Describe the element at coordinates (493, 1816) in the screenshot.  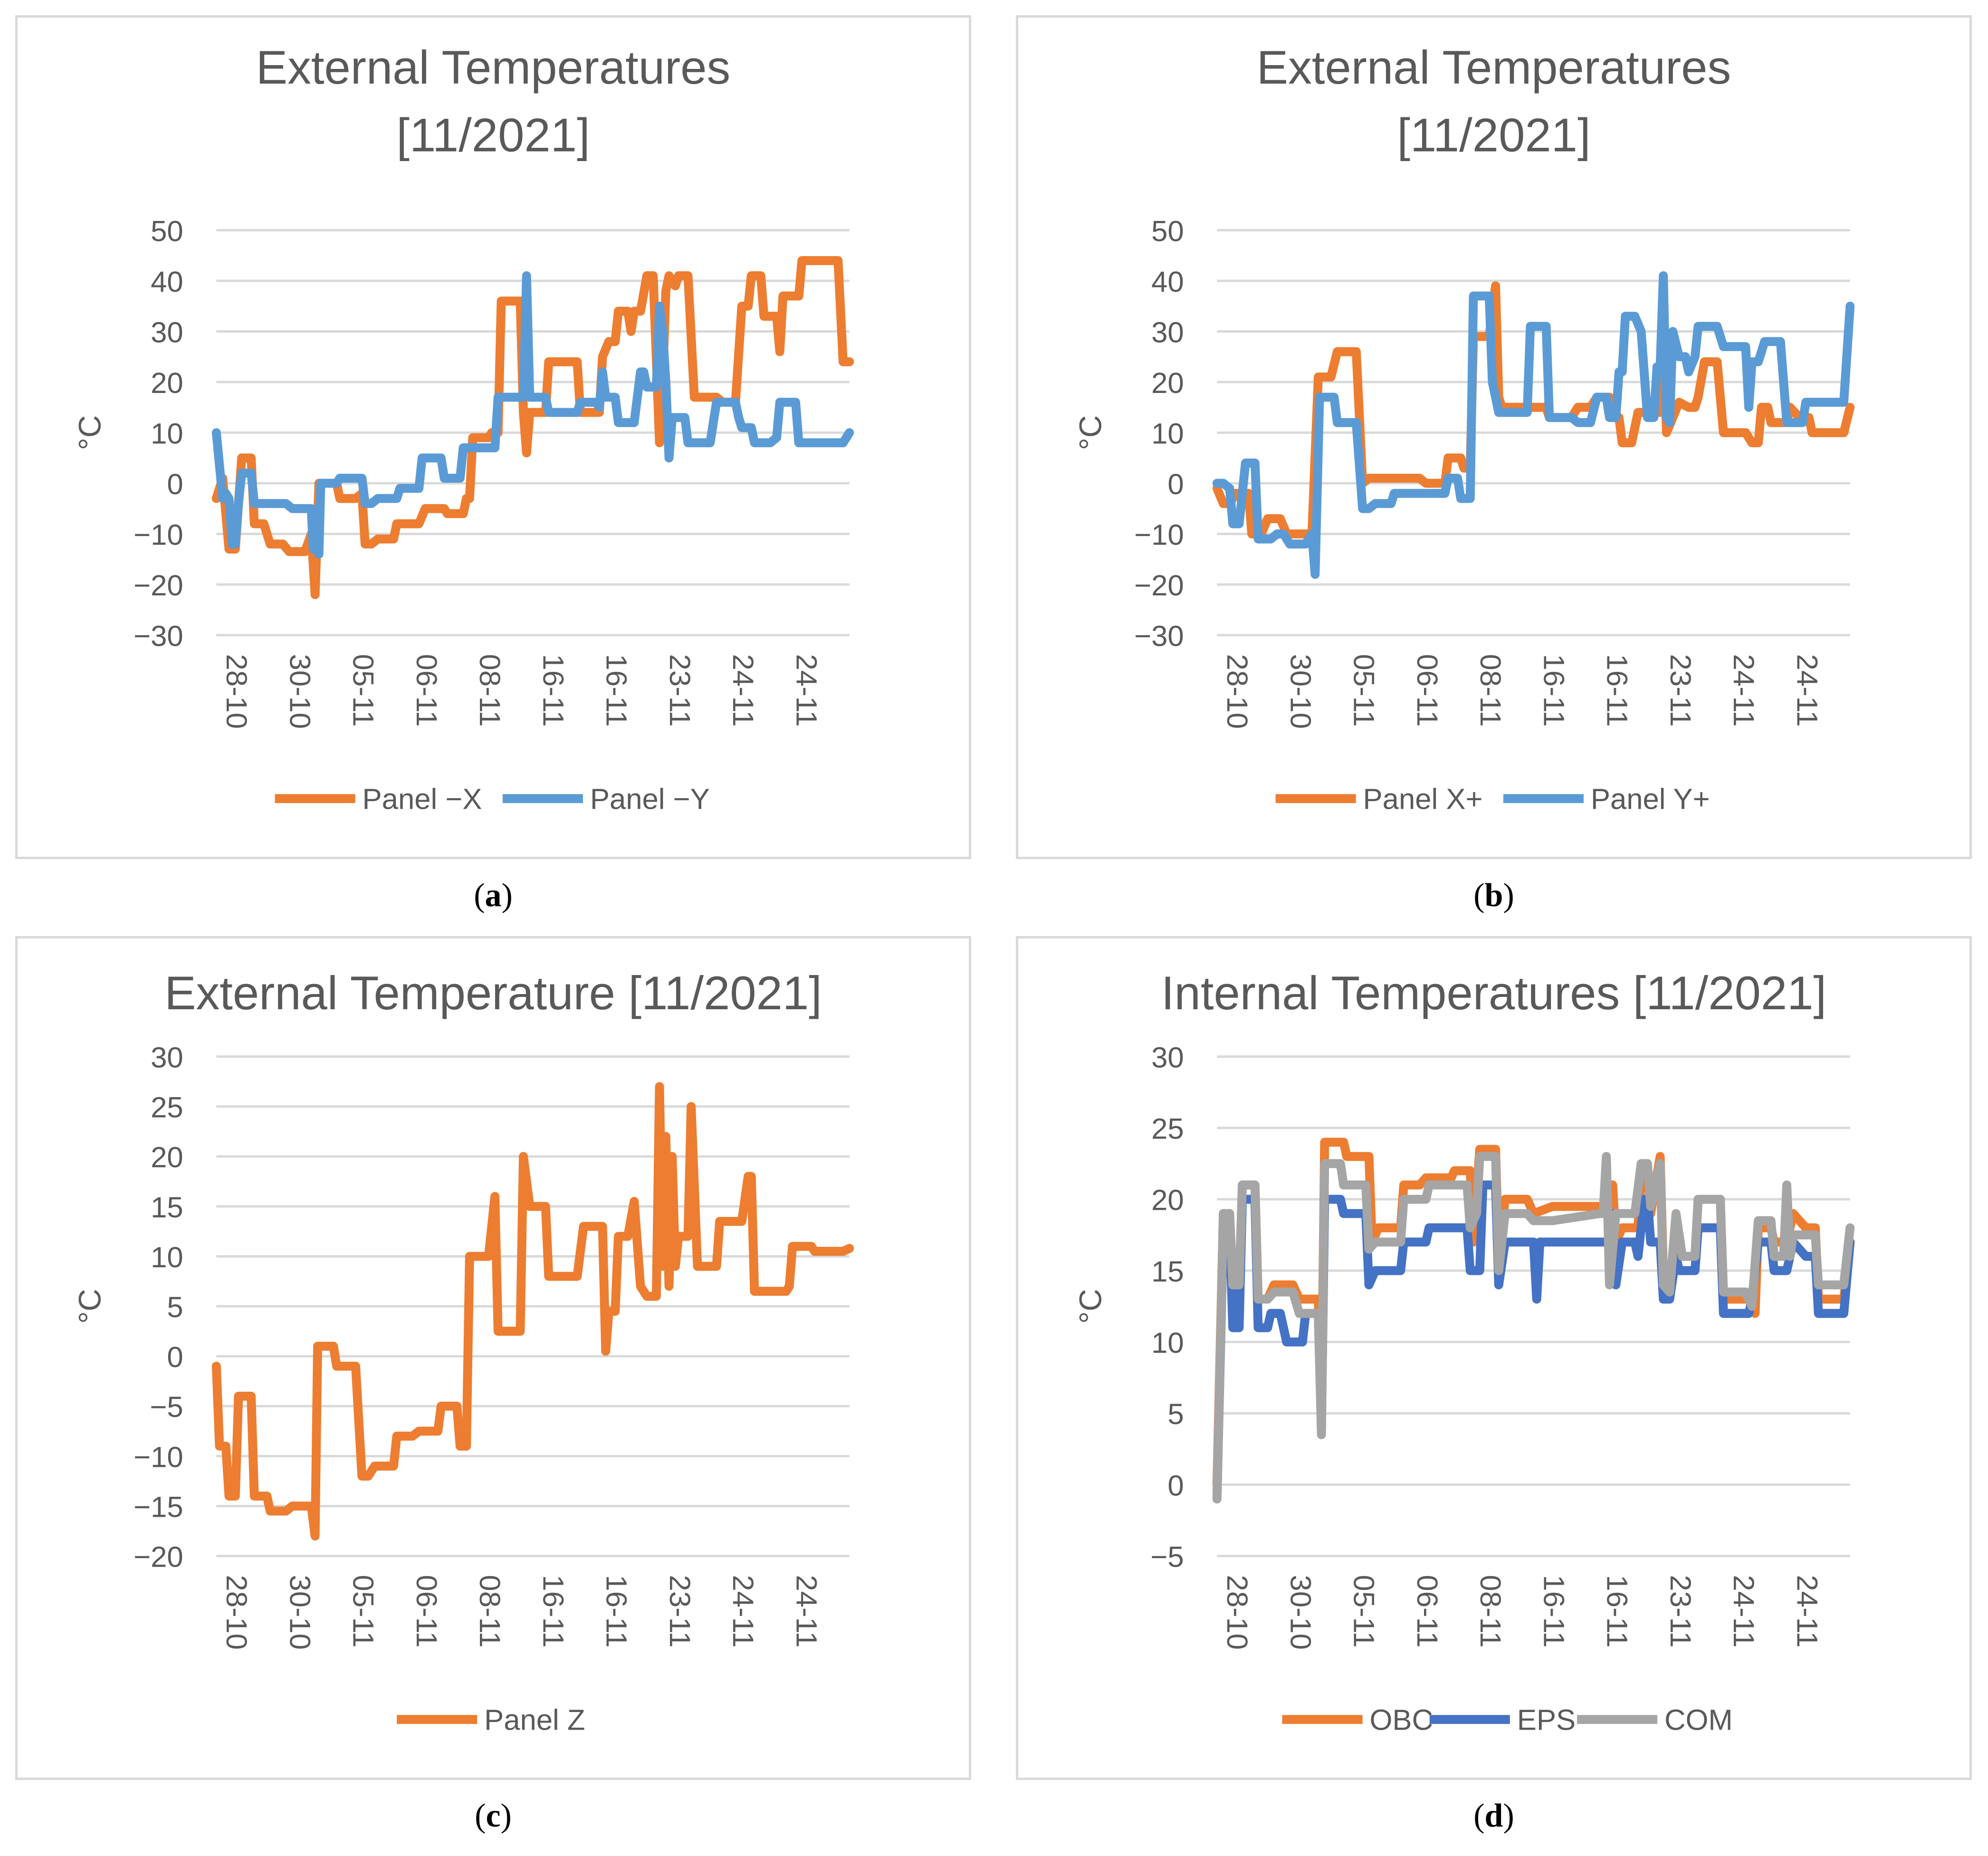
I see `subfigure-label-c: (c)` at that location.